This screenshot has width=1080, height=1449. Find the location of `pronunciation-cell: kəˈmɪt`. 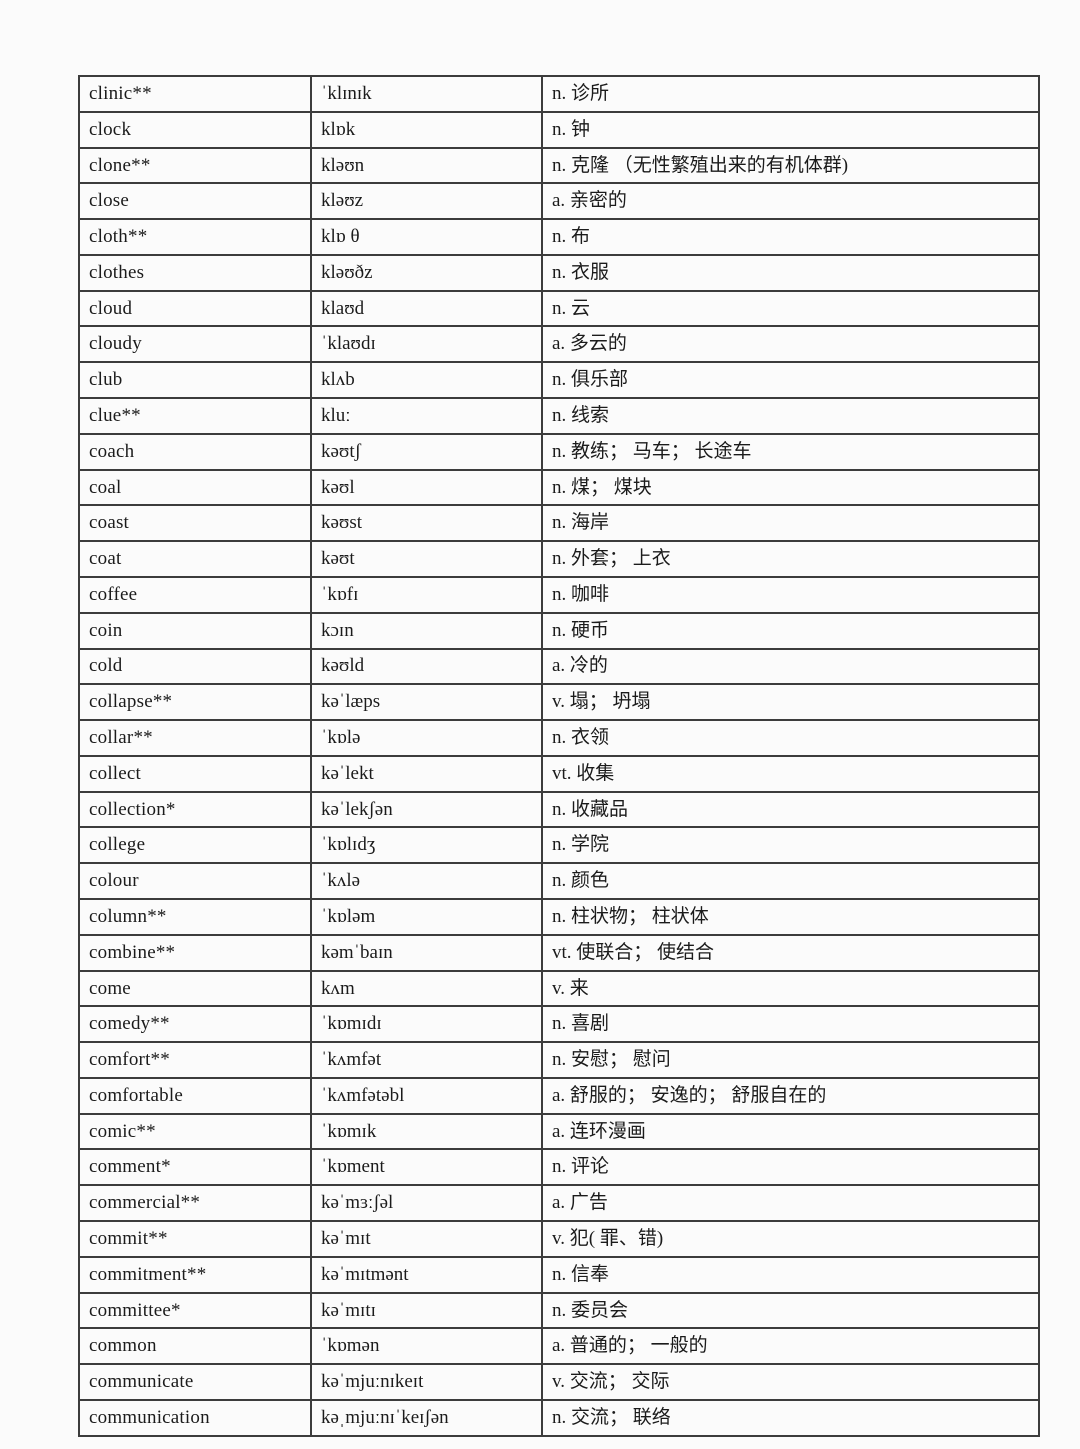

pronunciation-cell: kəˈmɪt is located at coordinates (426, 1239).